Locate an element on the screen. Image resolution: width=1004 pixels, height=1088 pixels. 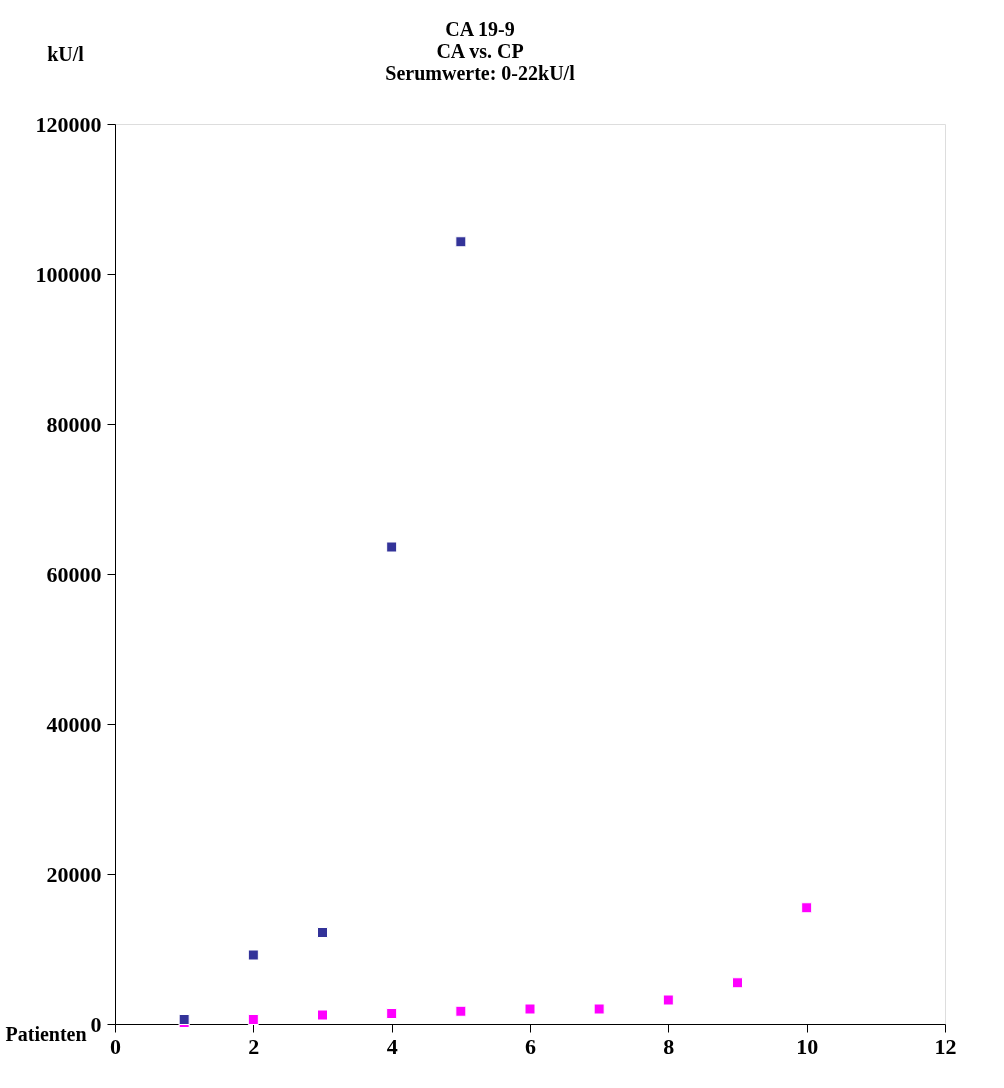
y-tick-label: 0 is located at coordinates (96, 1024).